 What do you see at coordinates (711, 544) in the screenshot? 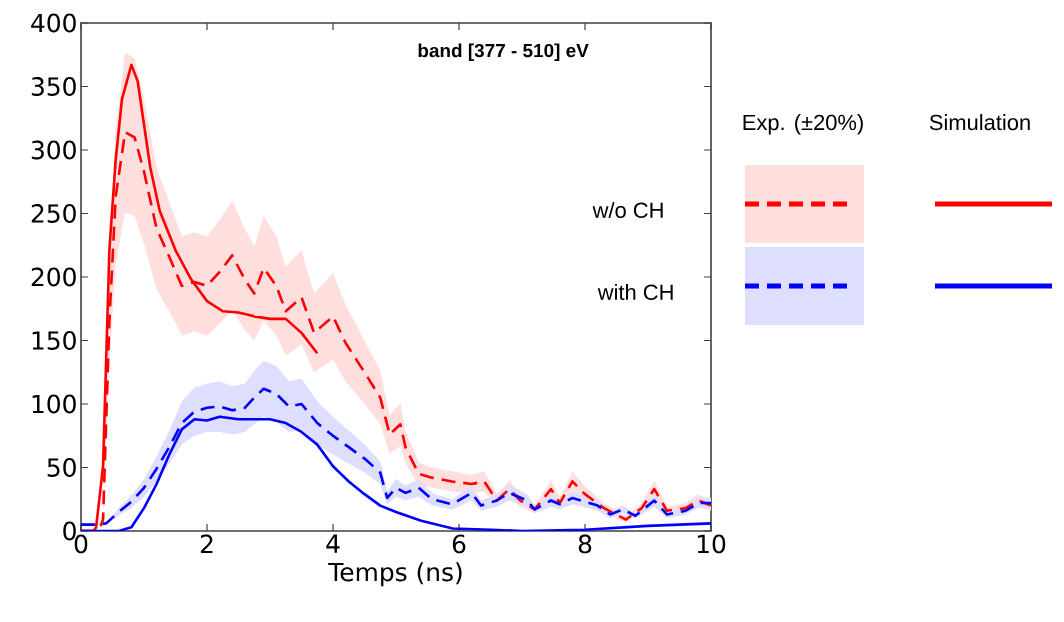
I see `x-tick-label: 10` at bounding box center [711, 544].